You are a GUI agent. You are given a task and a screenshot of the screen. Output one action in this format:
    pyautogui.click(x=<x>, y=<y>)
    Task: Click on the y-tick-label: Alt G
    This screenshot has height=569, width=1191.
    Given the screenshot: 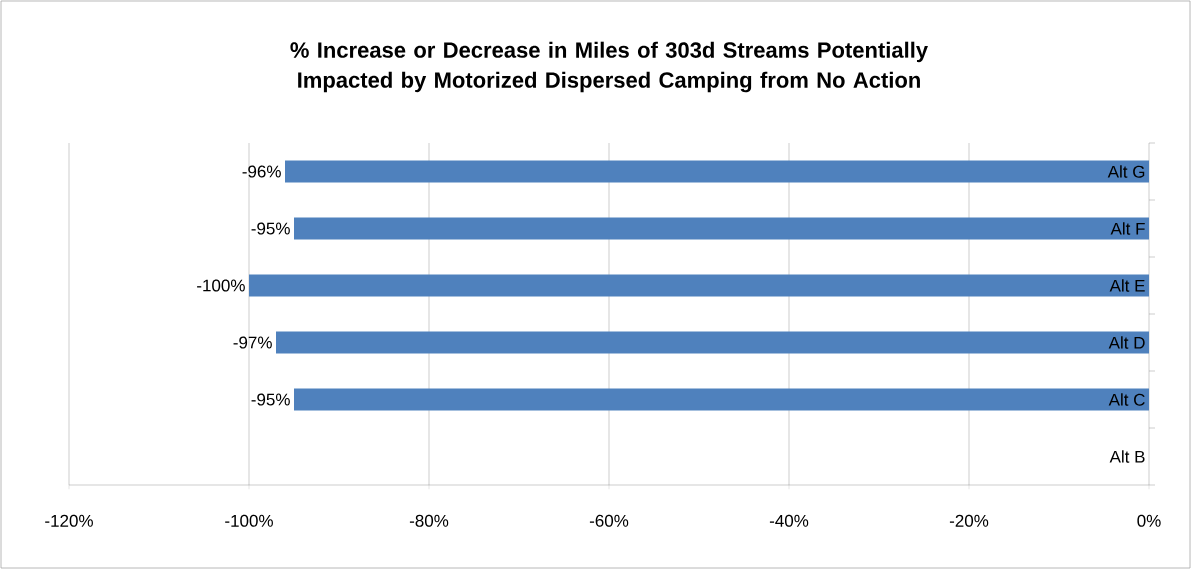 What is the action you would take?
    pyautogui.click(x=1126, y=171)
    